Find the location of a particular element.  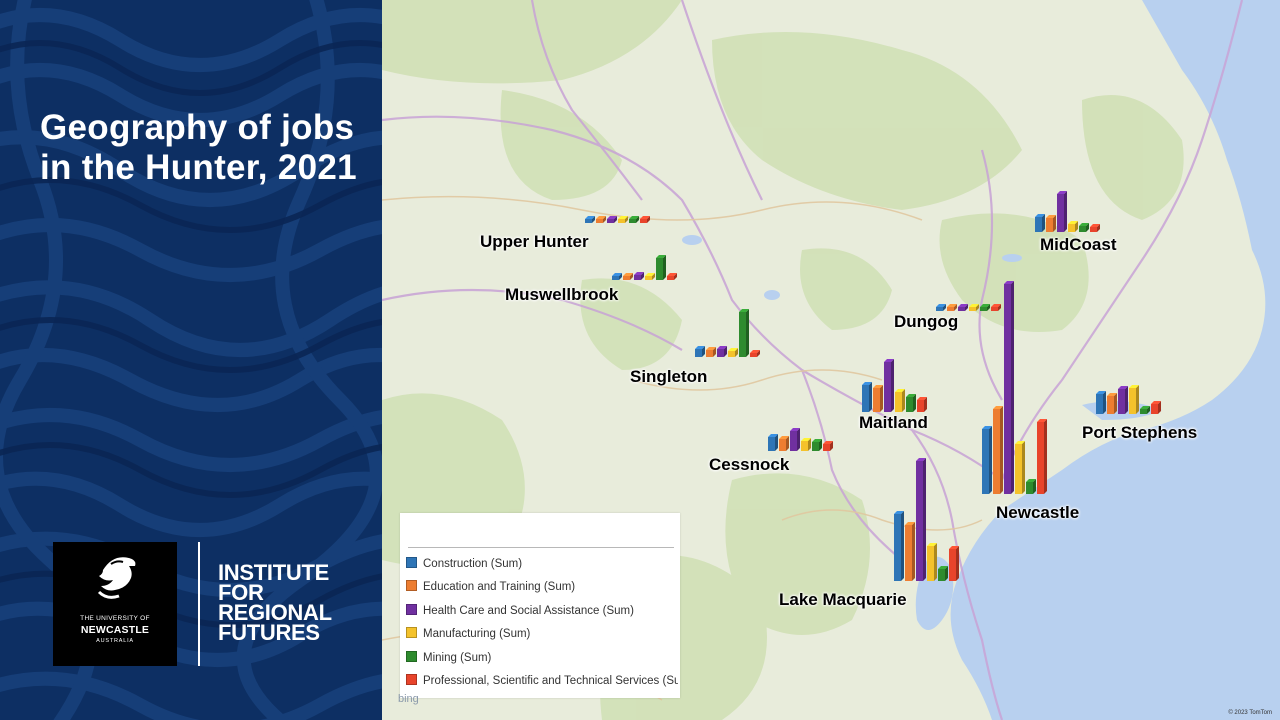

bar-cluster-lake-macquarie is located at coordinates (926, 519).